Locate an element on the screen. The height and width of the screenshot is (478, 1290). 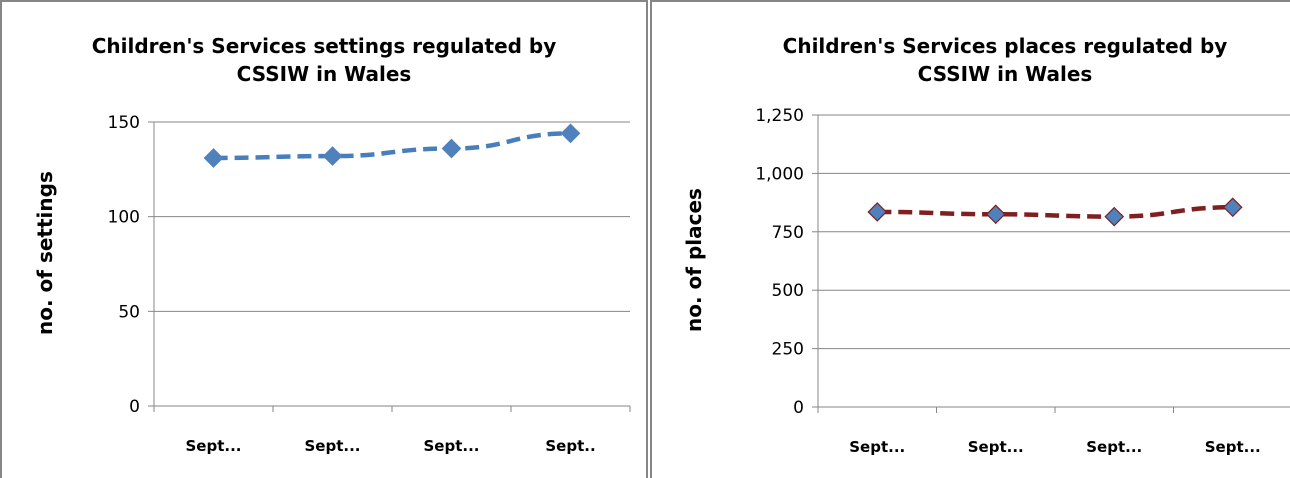
y-tick-label: 50 is located at coordinates (129, 312).